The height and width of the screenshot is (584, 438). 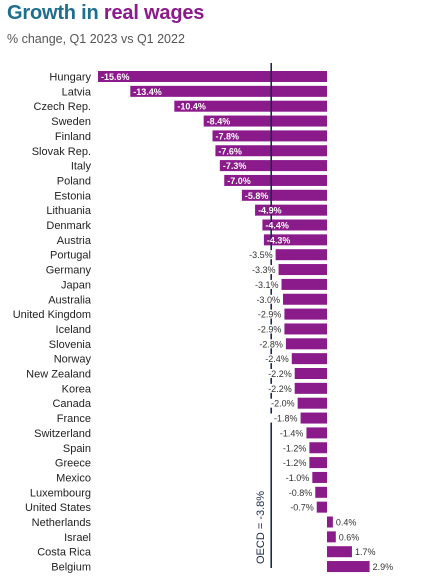 What do you see at coordinates (154, 13) in the screenshot?
I see `title-part-2: real wages` at bounding box center [154, 13].